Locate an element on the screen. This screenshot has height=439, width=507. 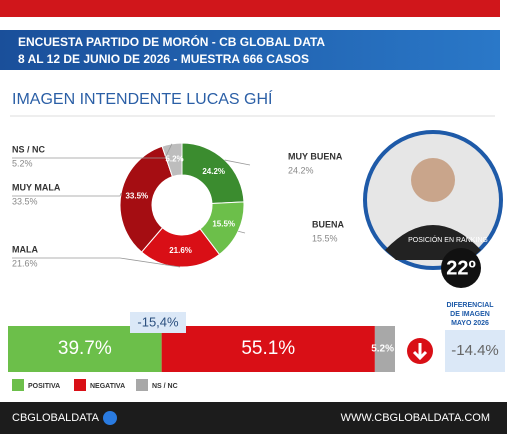
category-value: 5.2% is located at coordinates (22, 163).